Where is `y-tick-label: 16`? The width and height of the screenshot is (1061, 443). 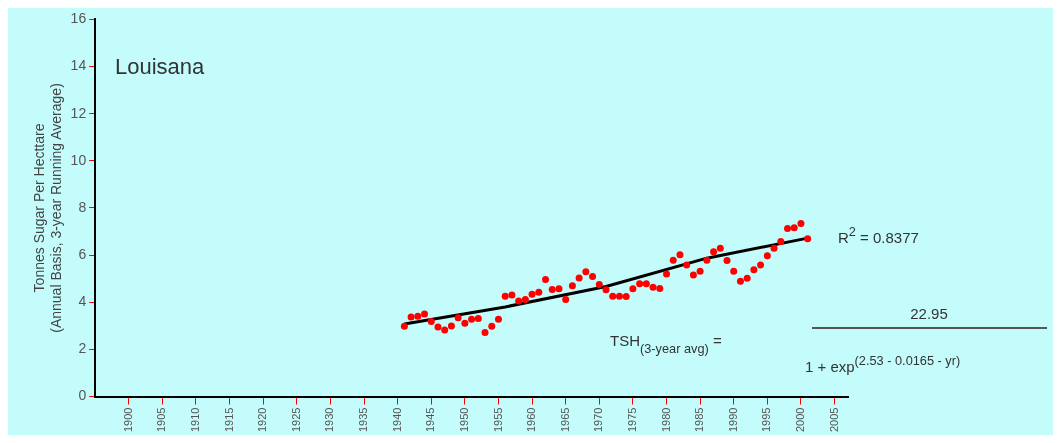
y-tick-label: 16 is located at coordinates (78, 18).